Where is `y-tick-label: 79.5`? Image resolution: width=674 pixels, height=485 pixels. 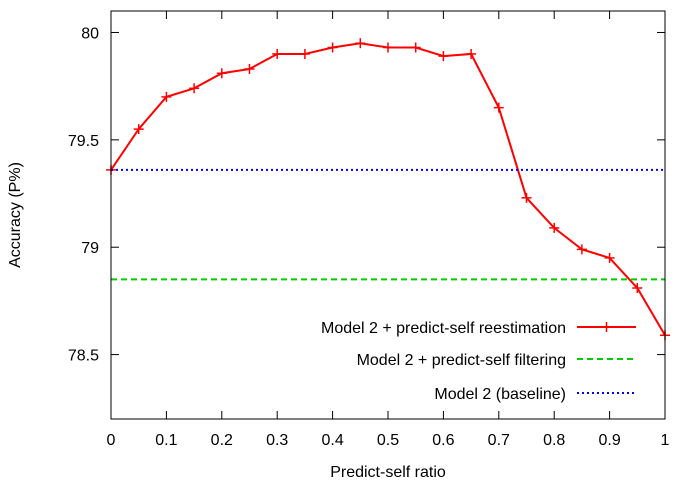 y-tick-label: 79.5 is located at coordinates (83, 141).